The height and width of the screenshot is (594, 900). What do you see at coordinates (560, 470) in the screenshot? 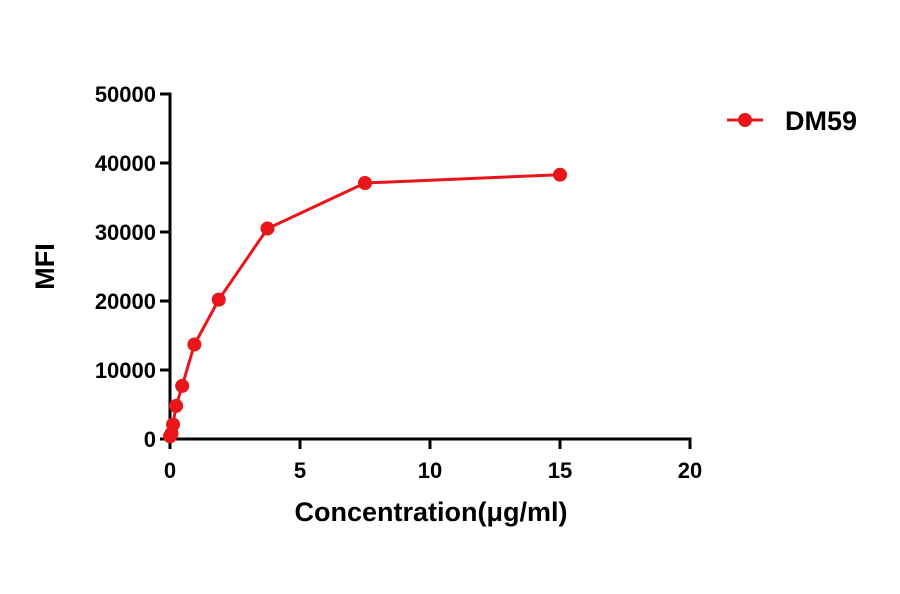
I see `x-tick-label: 15` at bounding box center [560, 470].